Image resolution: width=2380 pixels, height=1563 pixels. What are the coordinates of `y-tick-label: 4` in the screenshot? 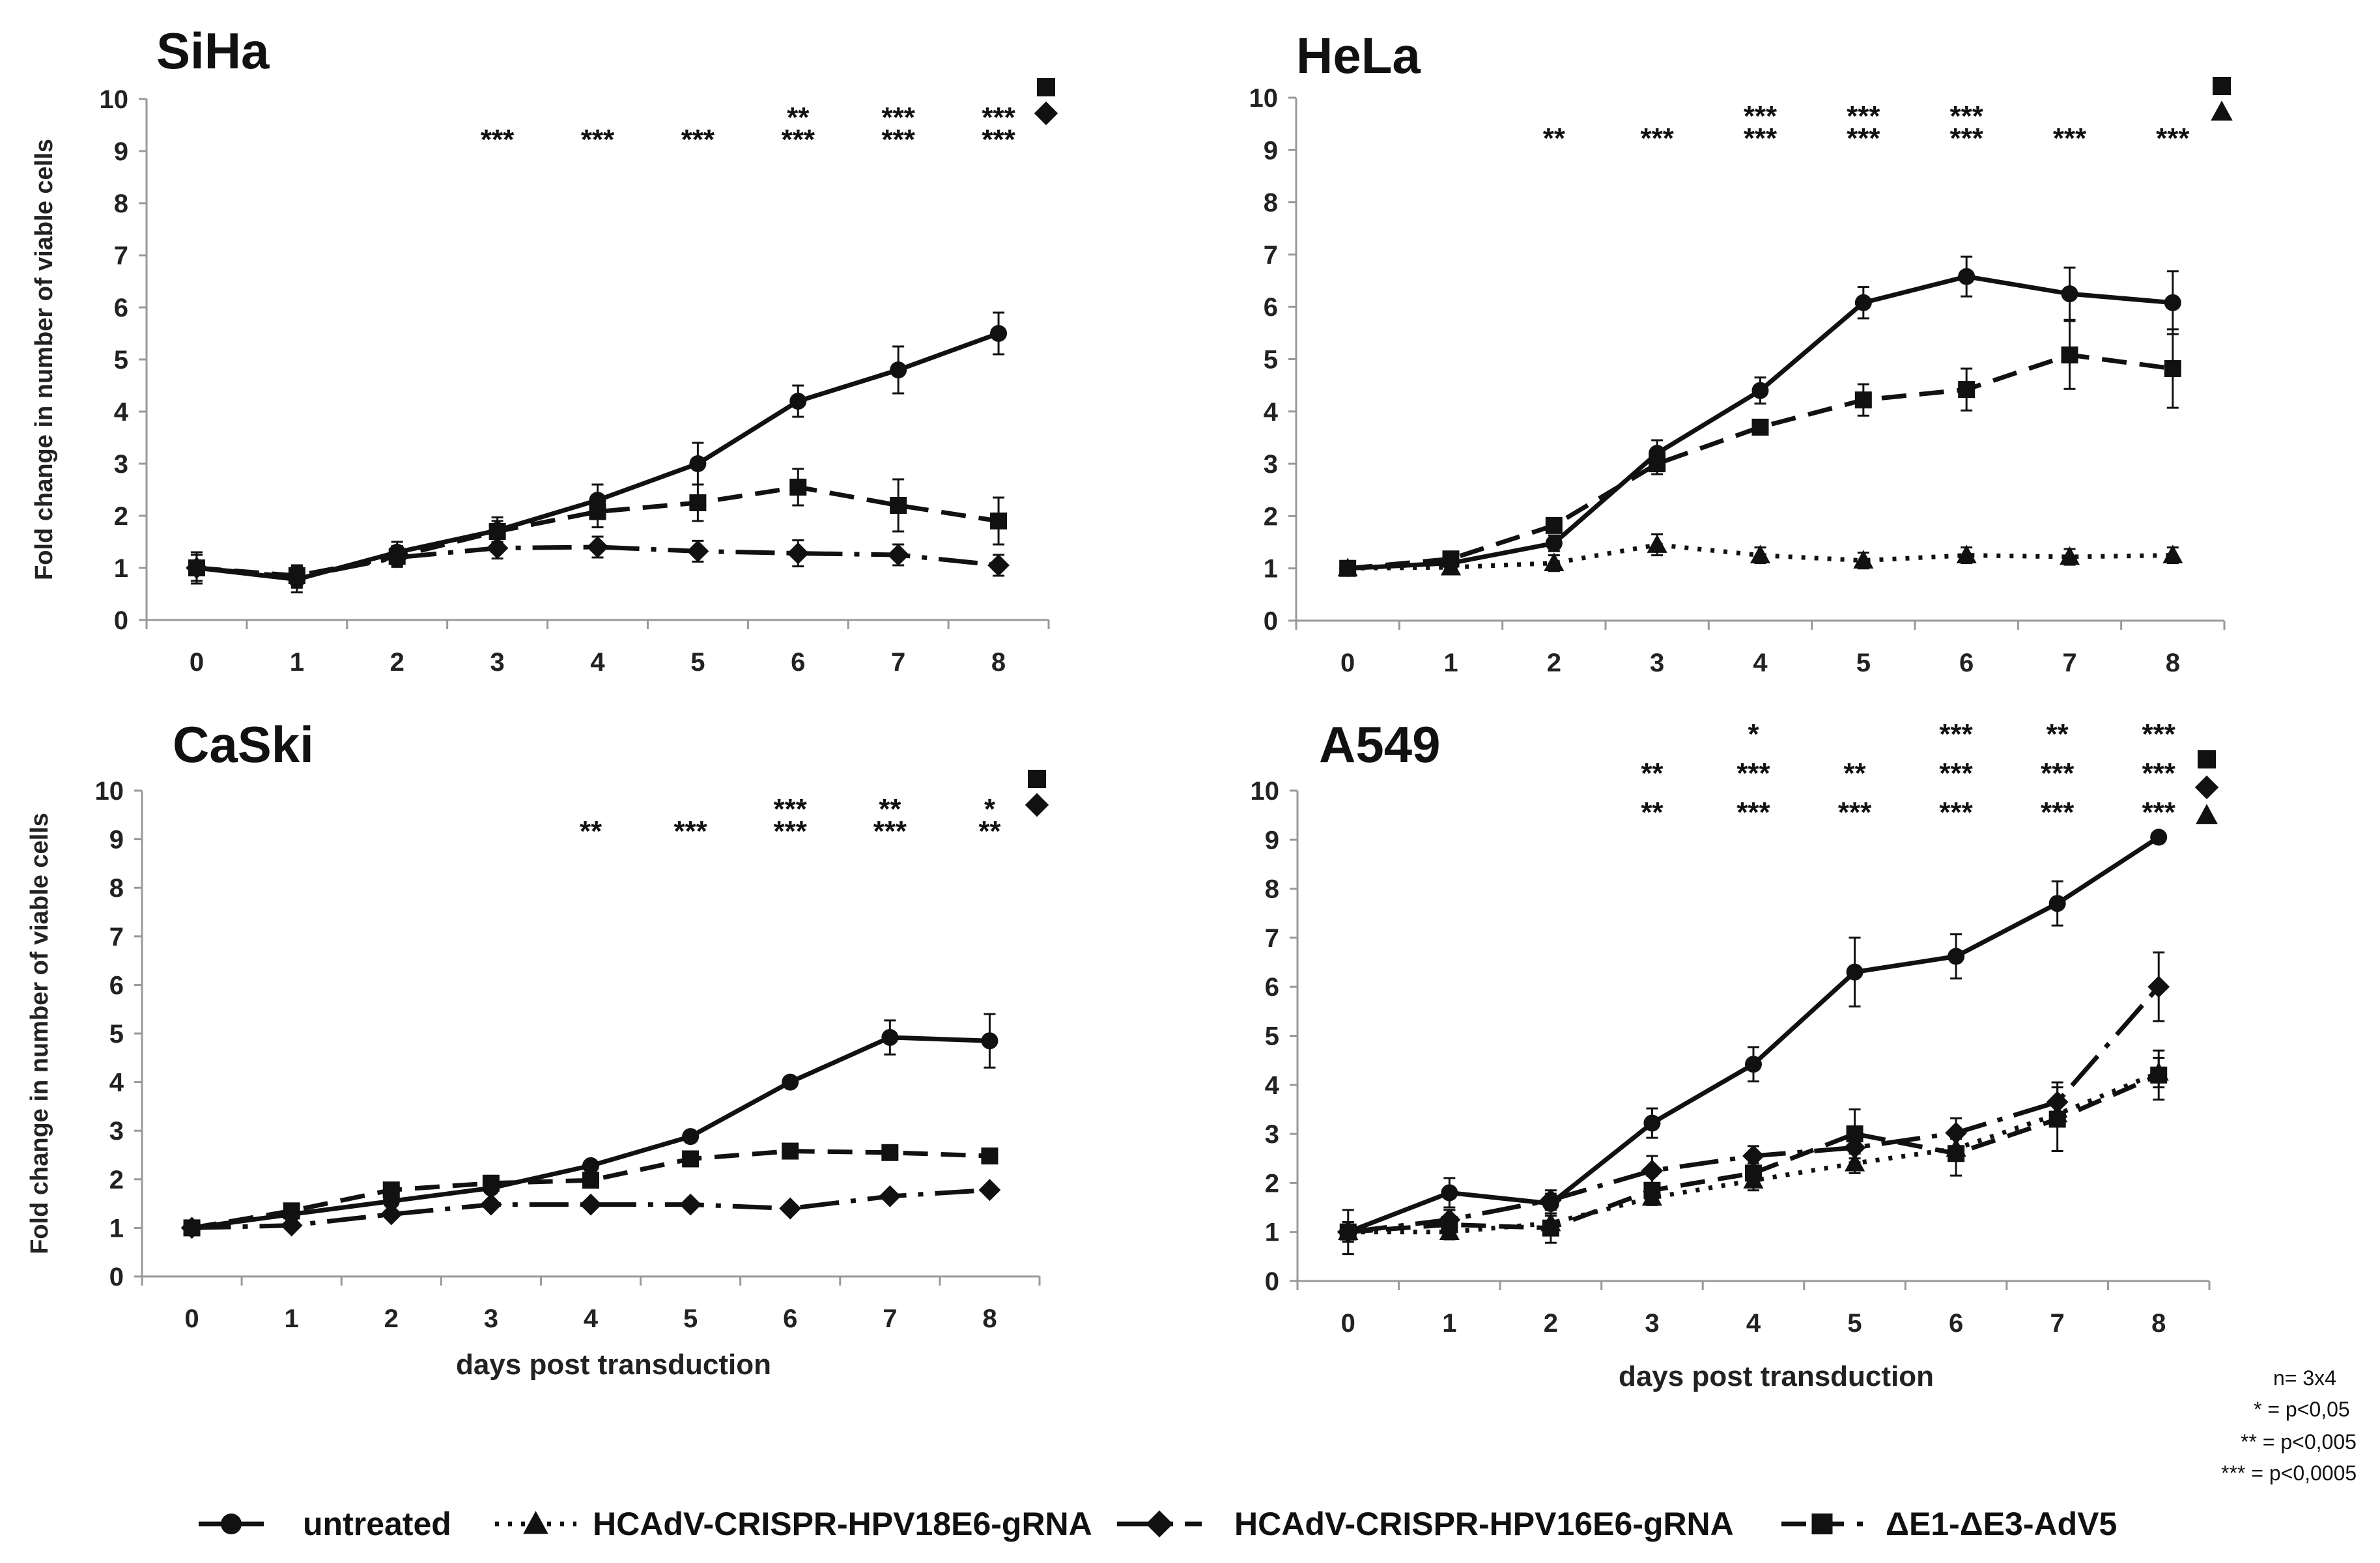 It's located at (1272, 1085).